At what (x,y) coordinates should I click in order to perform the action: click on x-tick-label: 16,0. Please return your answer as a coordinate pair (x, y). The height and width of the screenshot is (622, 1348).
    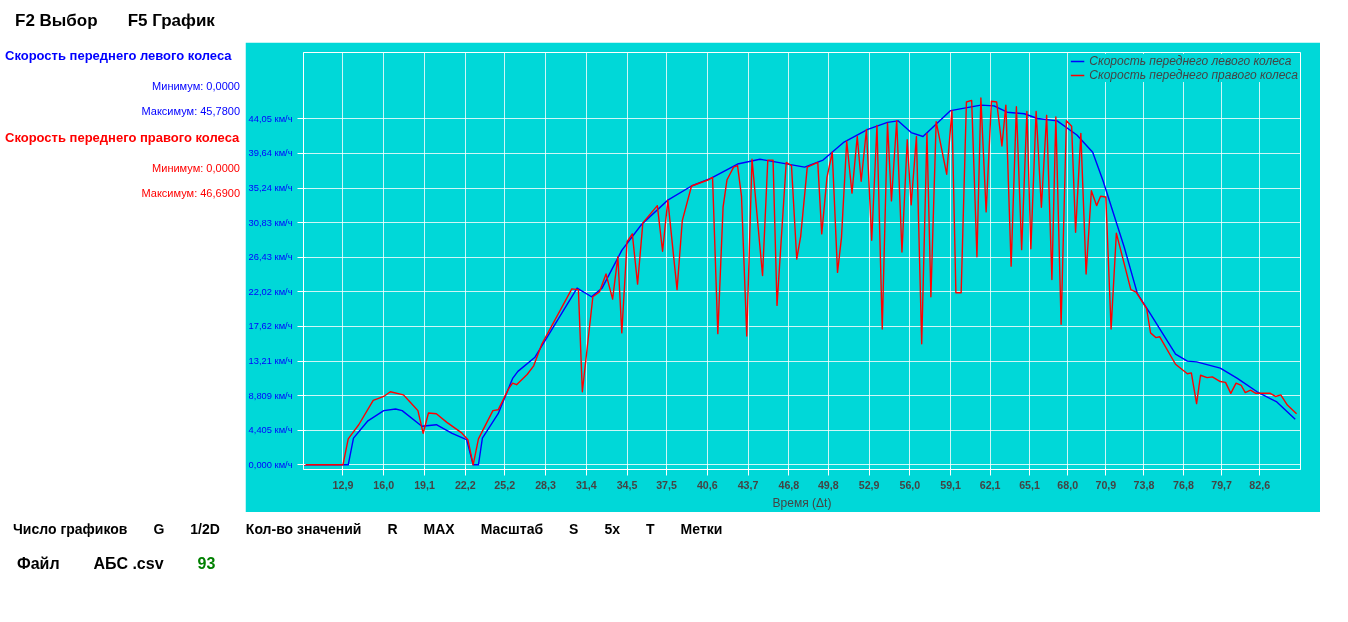
    Looking at the image, I should click on (384, 484).